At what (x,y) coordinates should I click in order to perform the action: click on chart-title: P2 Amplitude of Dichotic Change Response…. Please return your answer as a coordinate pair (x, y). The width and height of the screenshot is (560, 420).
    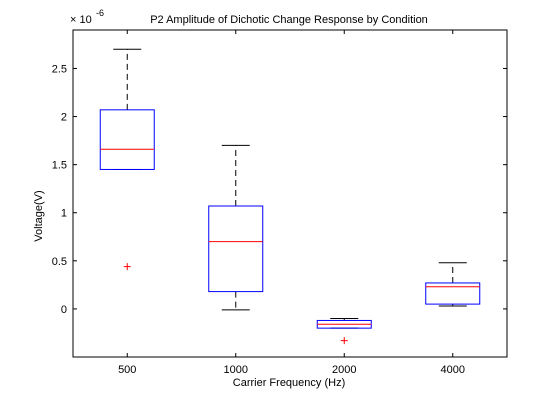
    Looking at the image, I should click on (289, 20).